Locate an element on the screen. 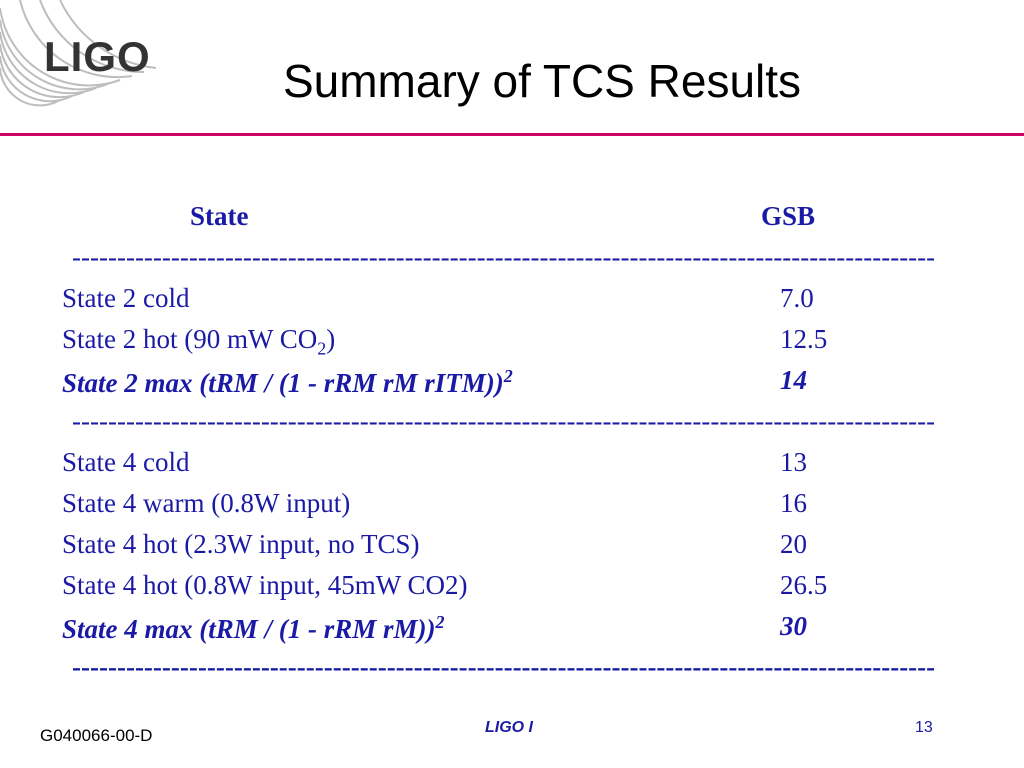 The height and width of the screenshot is (768, 1024). row-state: State 4 hot (0.8W input, 45mW CO2) is located at coordinates (265, 585).